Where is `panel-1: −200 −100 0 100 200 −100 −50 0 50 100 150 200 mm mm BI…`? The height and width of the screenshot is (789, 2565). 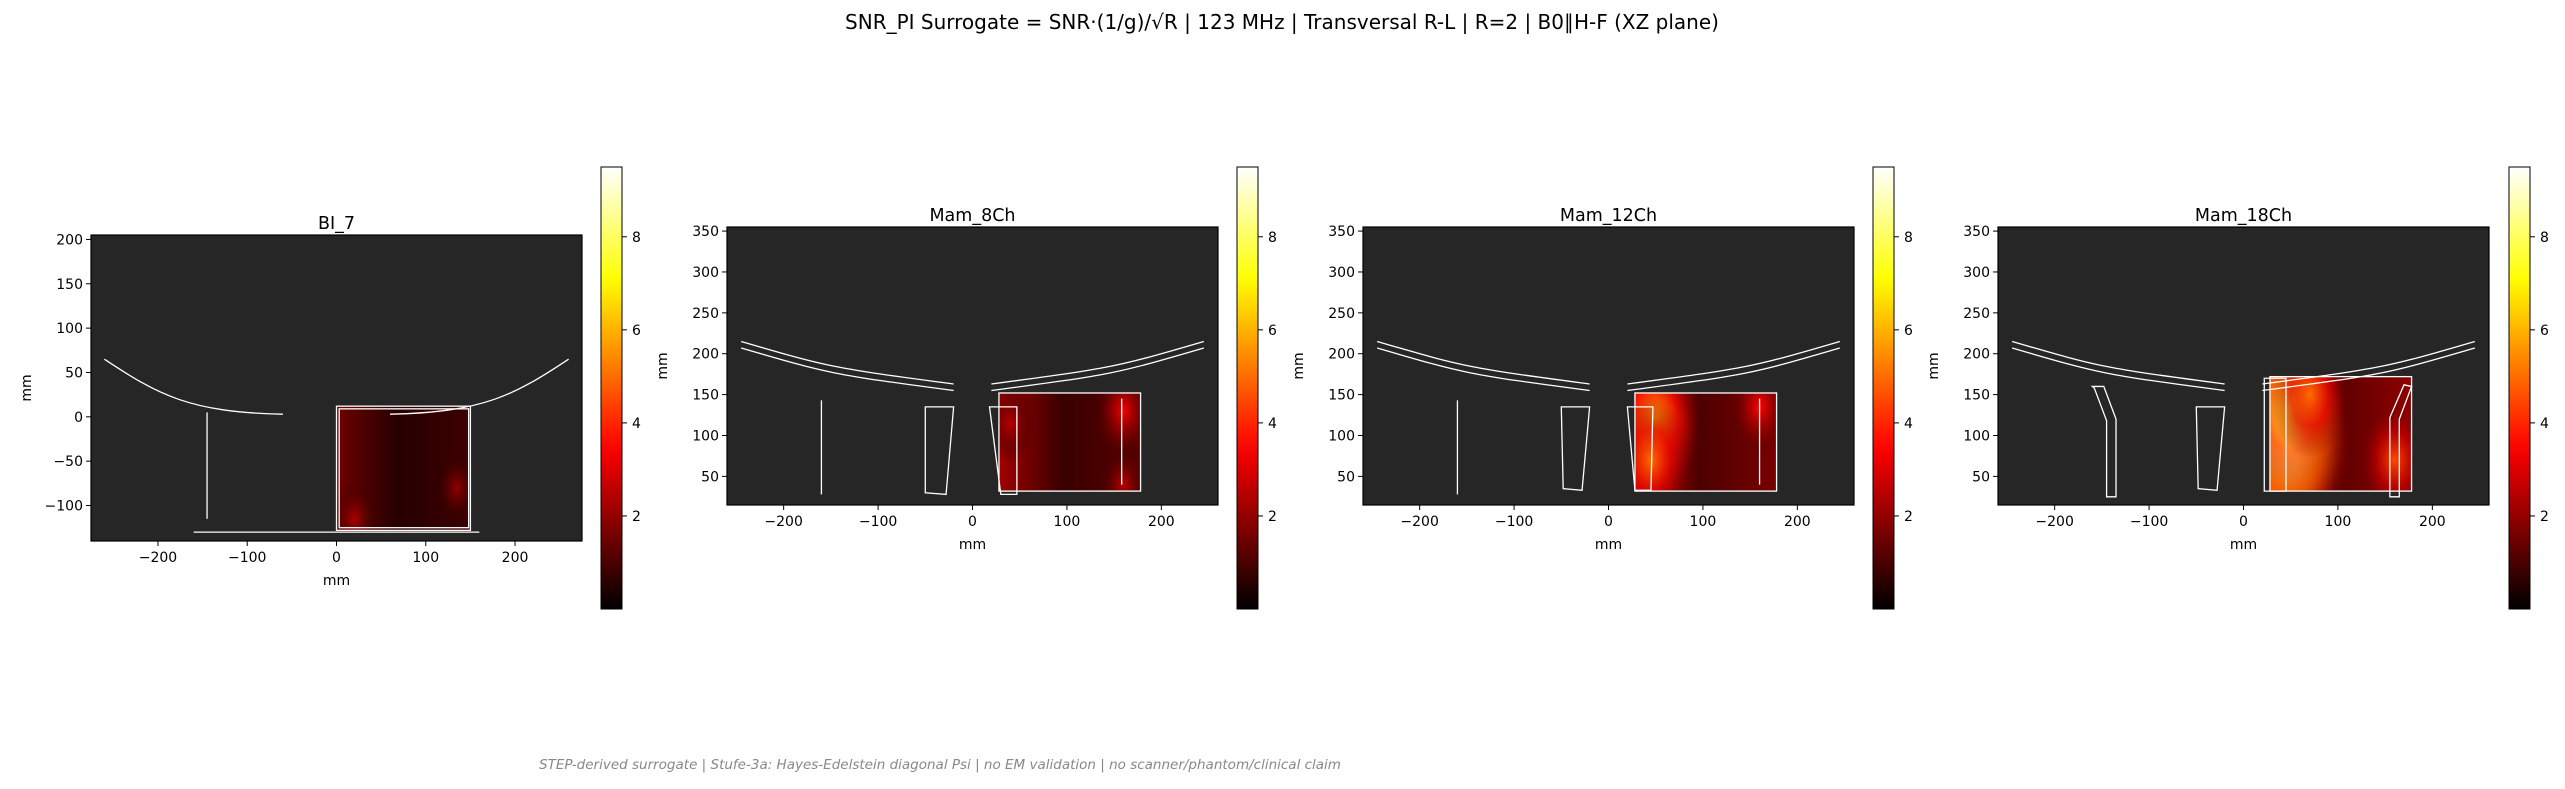 panel-1: −200 −100 0 100 200 −100 −50 0 50 100 150 200 mm mm BI… is located at coordinates (330, 388).